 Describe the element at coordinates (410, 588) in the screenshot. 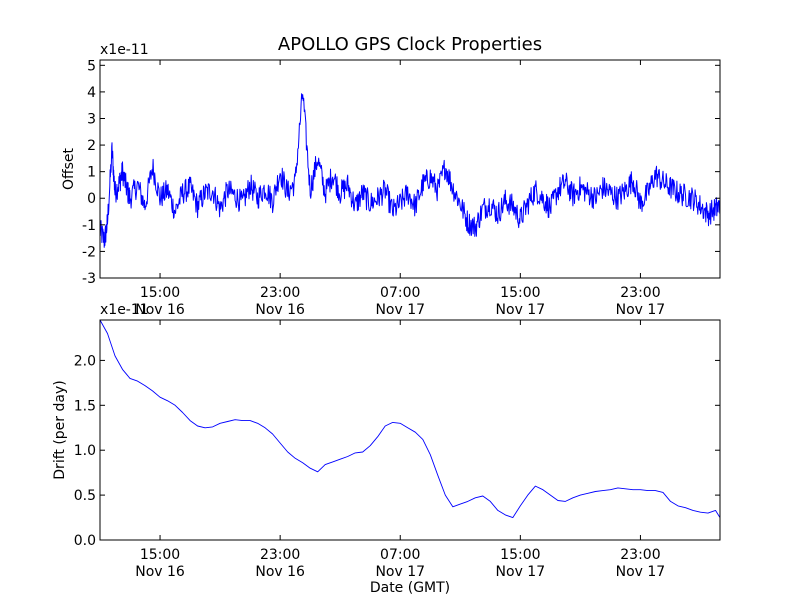

I see `x-axis-label: Date (GMT)` at that location.